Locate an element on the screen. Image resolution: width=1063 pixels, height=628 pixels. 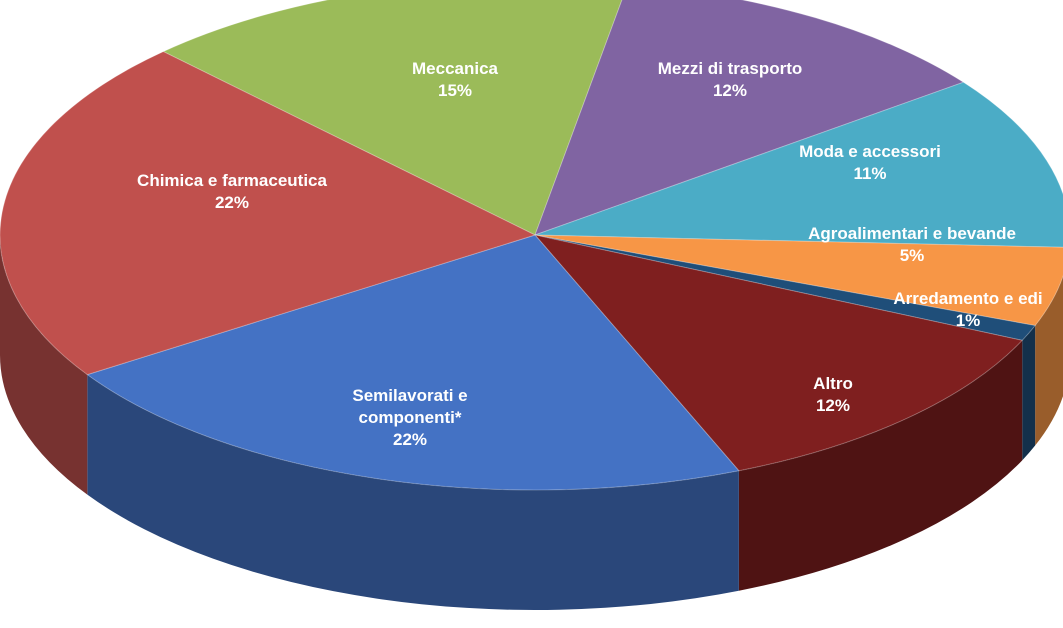
slice-label: Semilavorati e componenti* 22% is located at coordinates (410, 418).